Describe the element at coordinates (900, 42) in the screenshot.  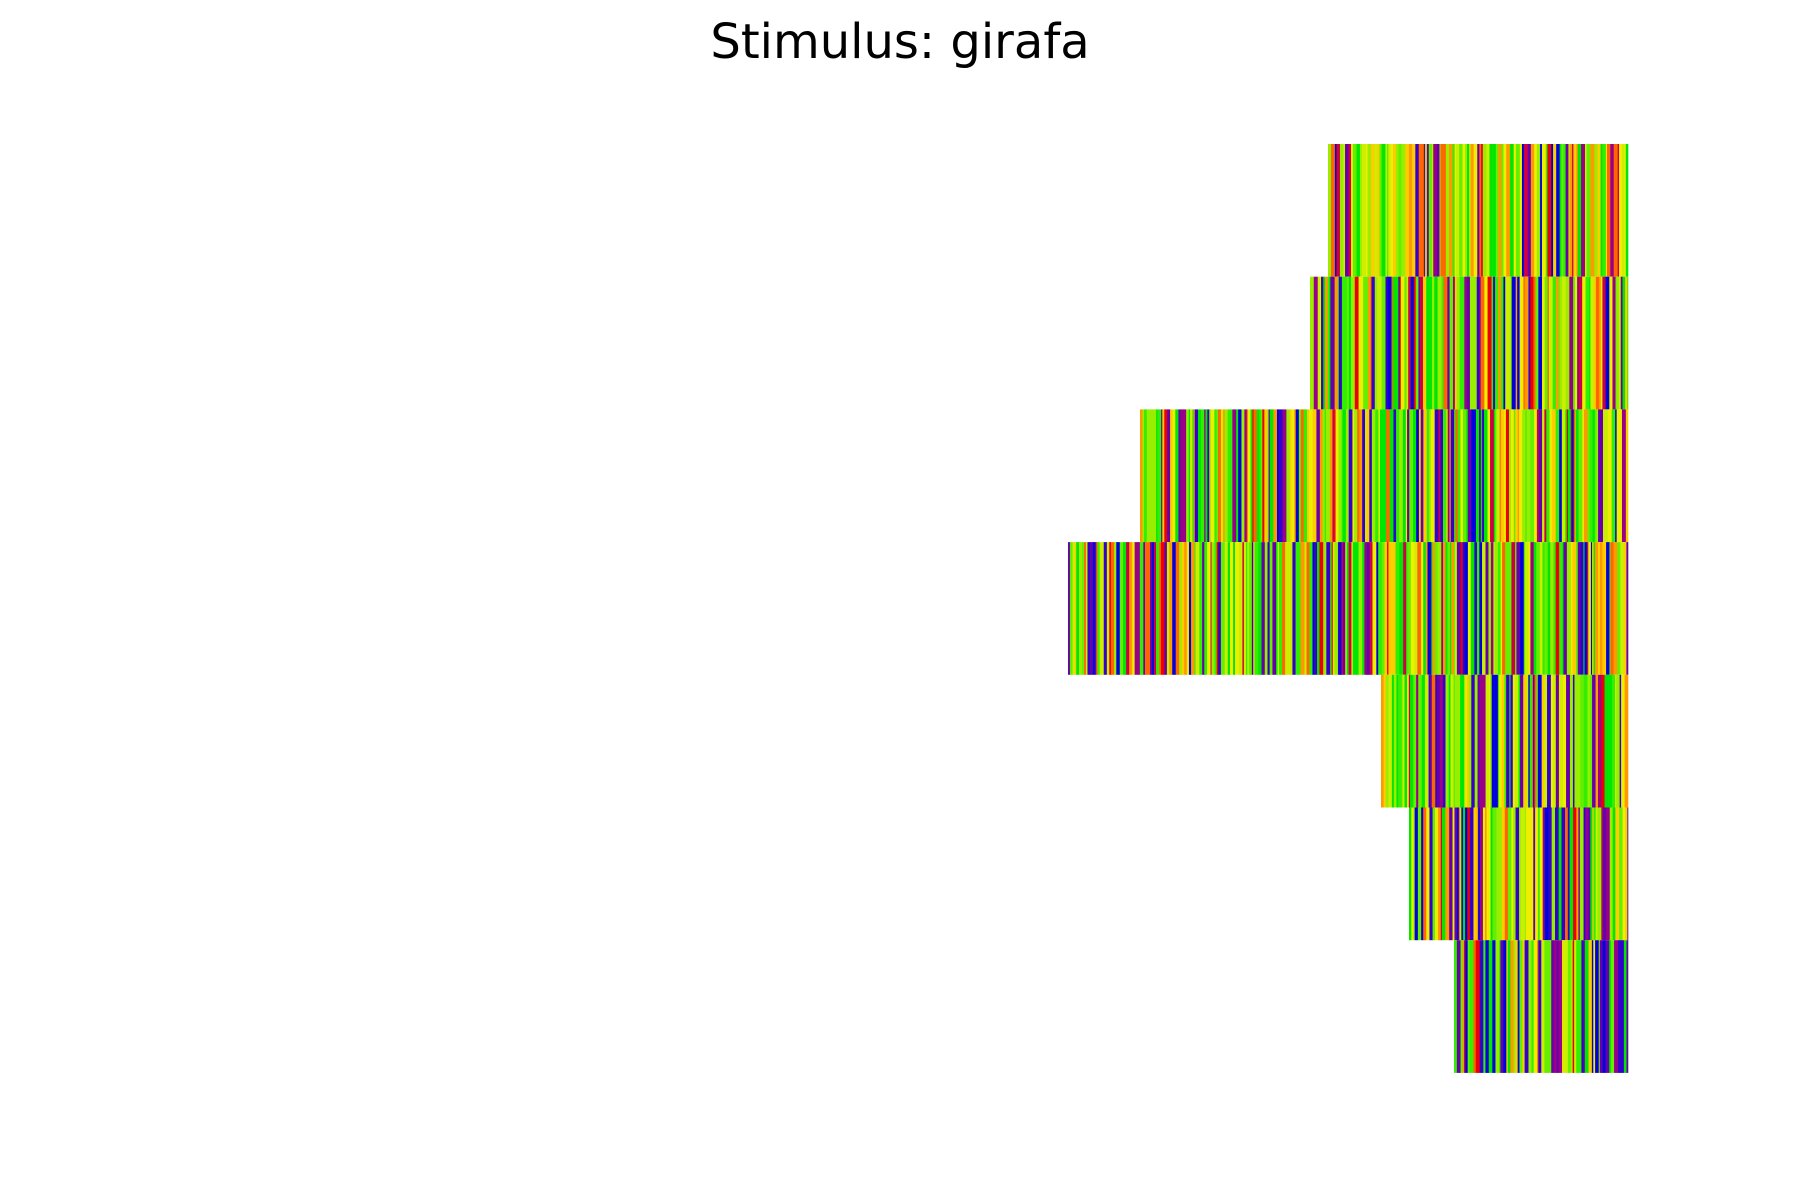
I see `chart-title: Stimulus: girafa` at that location.